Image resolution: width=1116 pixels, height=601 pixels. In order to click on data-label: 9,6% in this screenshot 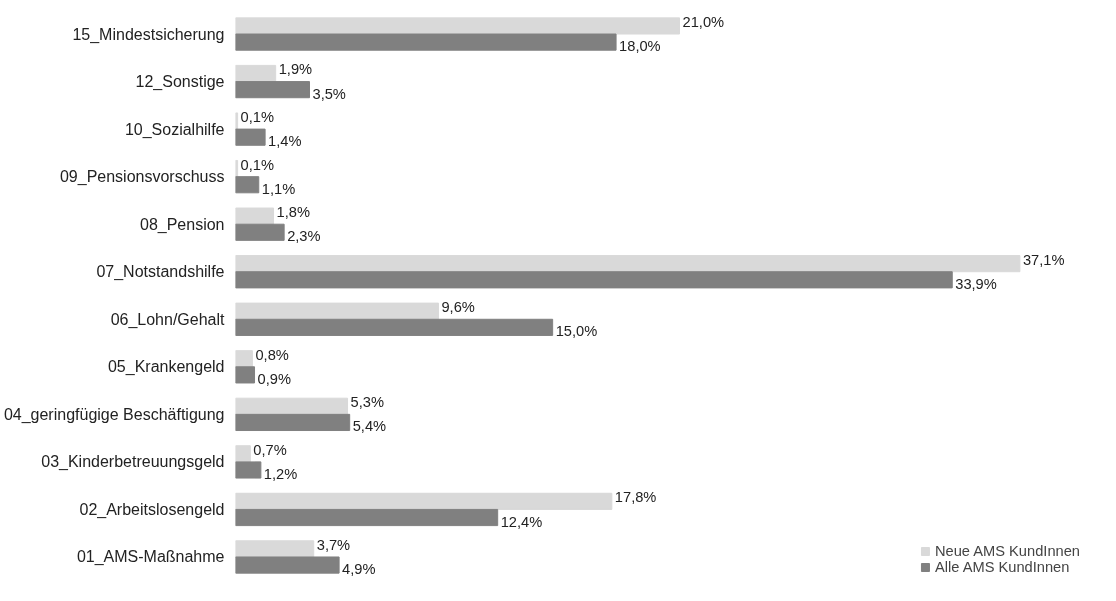, I will do `click(458, 307)`.